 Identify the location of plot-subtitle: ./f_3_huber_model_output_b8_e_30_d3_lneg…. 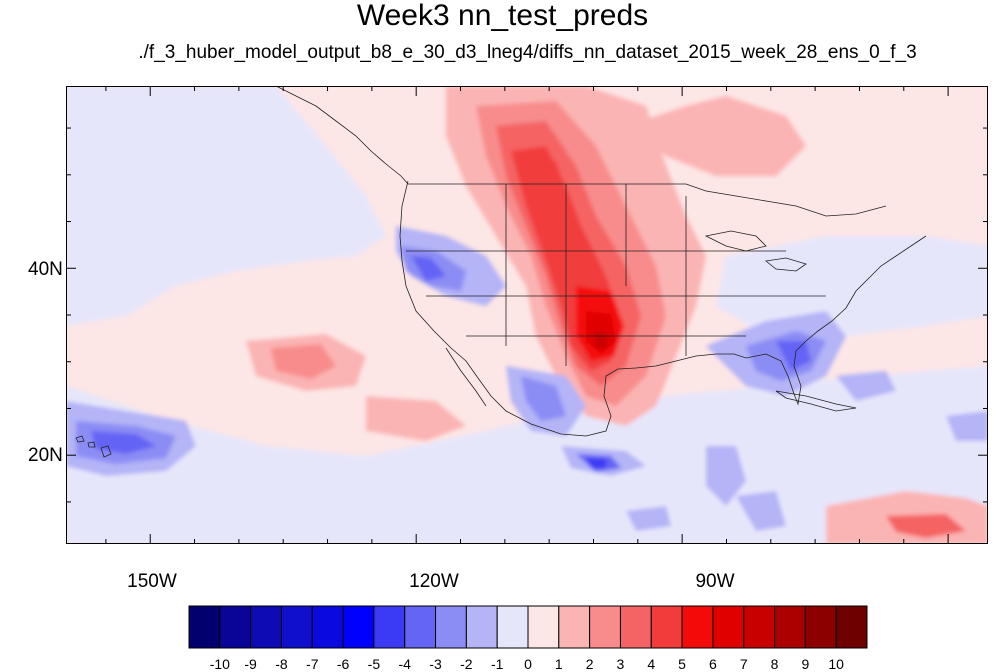
(527, 52).